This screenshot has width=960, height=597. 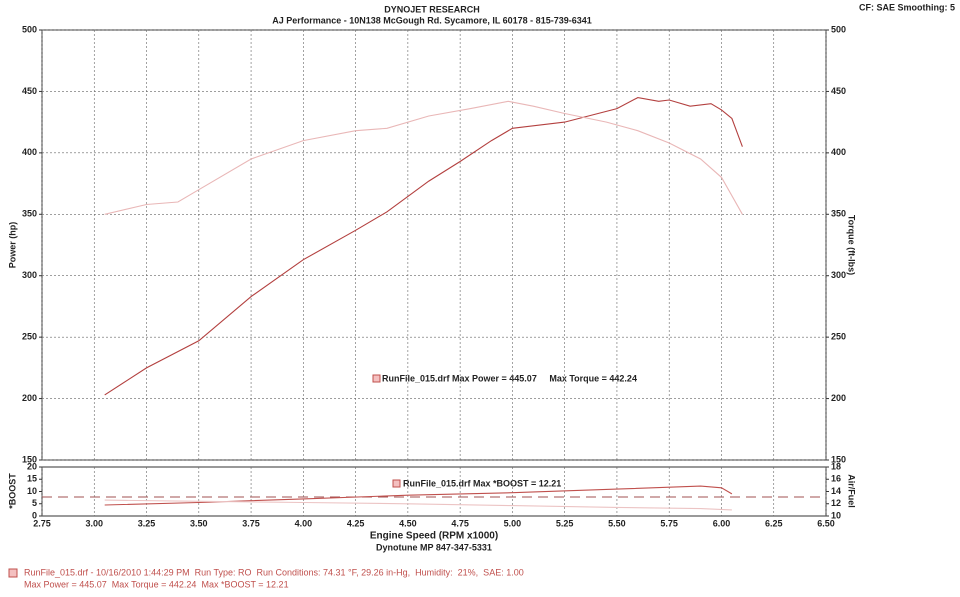 What do you see at coordinates (836, 466) in the screenshot?
I see `y2-tick-label: 18` at bounding box center [836, 466].